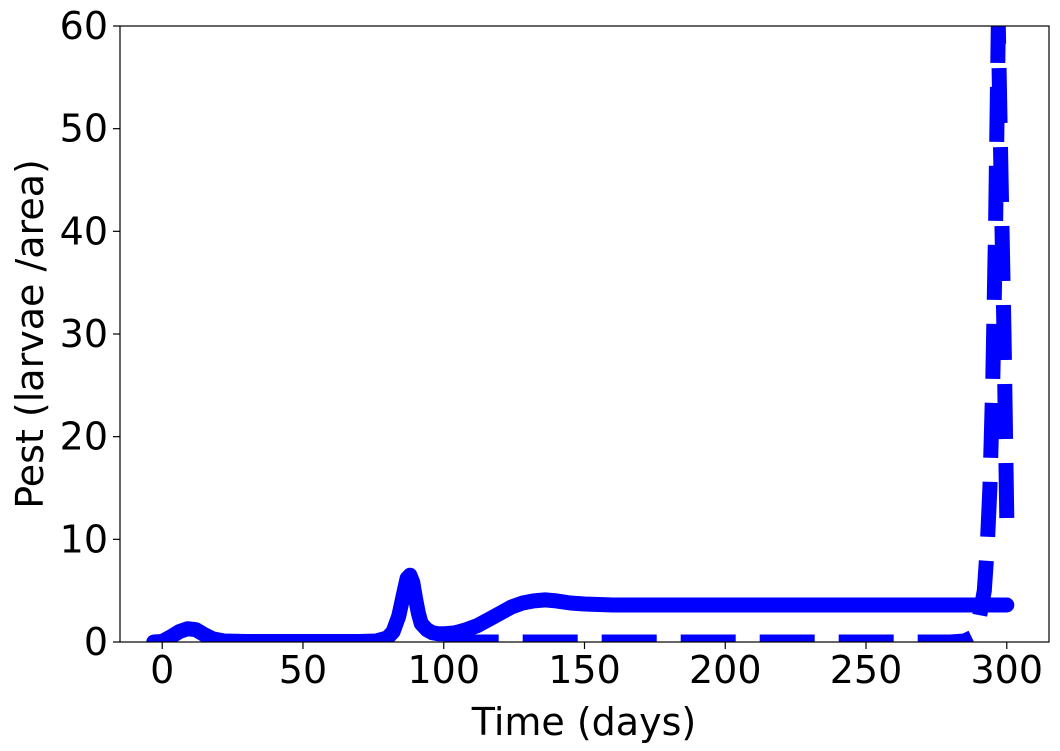  I want to click on y-tick-label: 60, so click(84, 26).